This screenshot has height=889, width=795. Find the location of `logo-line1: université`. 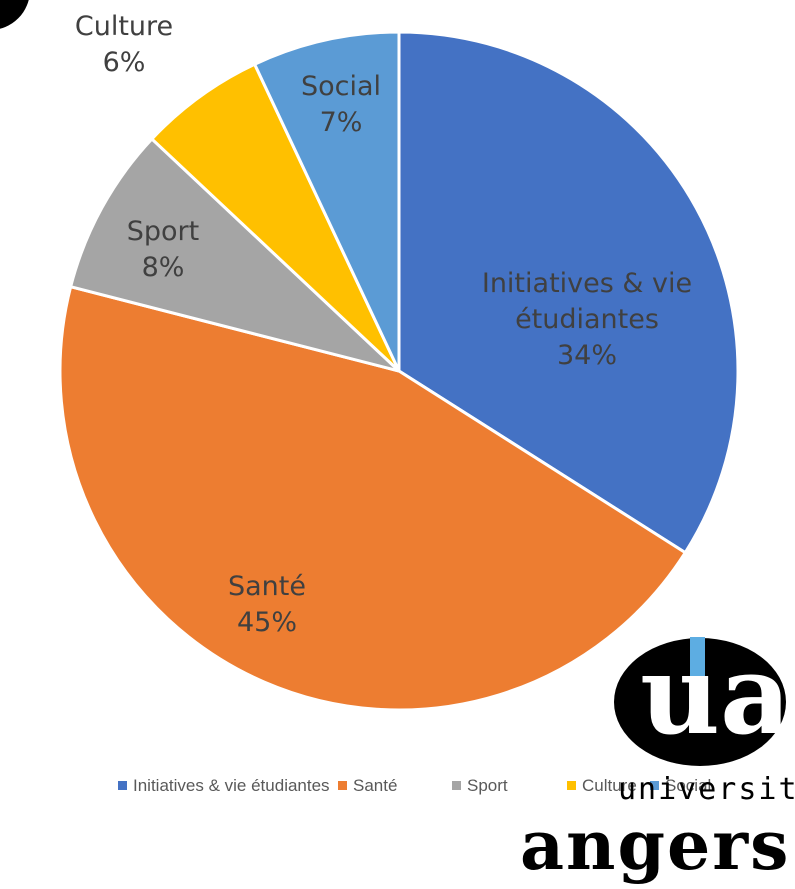

logo-line1: université is located at coordinates (706, 789).